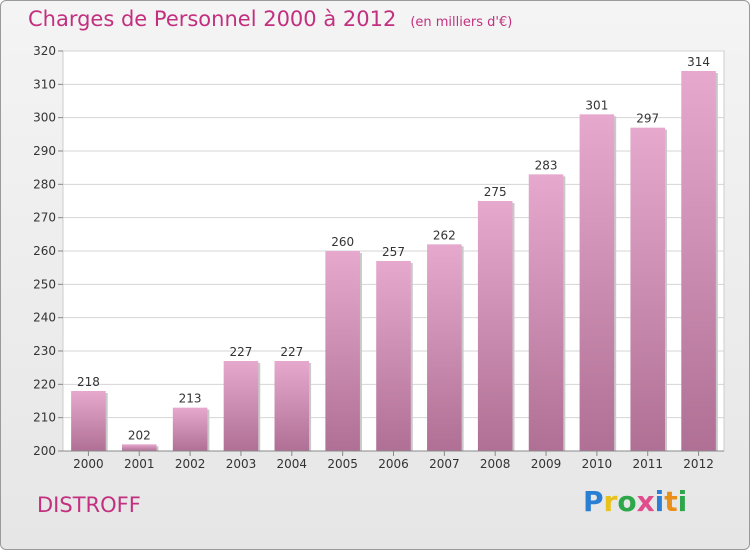 The height and width of the screenshot is (550, 750). Describe the element at coordinates (44, 284) in the screenshot. I see `y-tick-label: 250` at that location.